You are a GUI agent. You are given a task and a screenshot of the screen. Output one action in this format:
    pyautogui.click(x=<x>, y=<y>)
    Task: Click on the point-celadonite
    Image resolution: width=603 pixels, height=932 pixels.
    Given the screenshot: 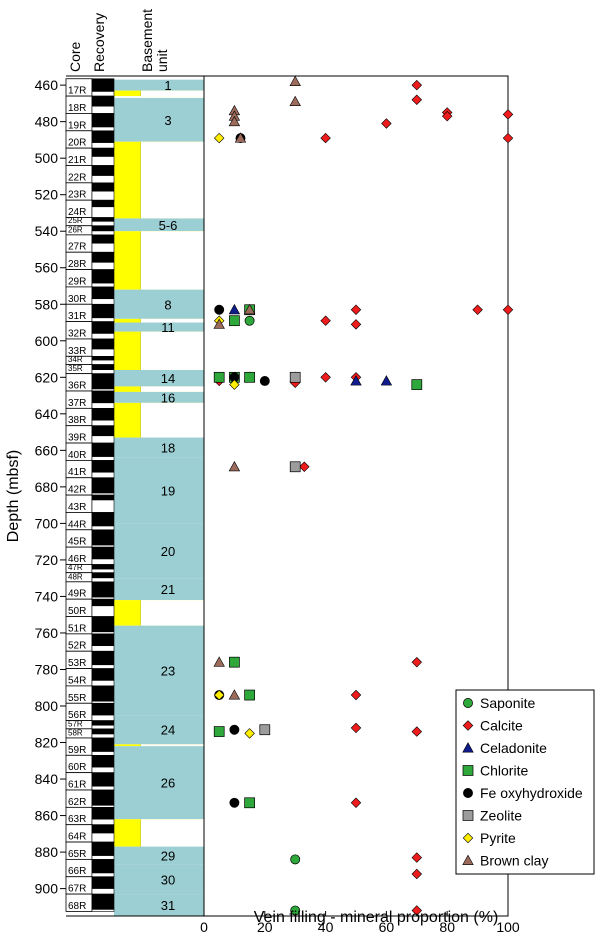 What is the action you would take?
    pyautogui.click(x=234, y=309)
    